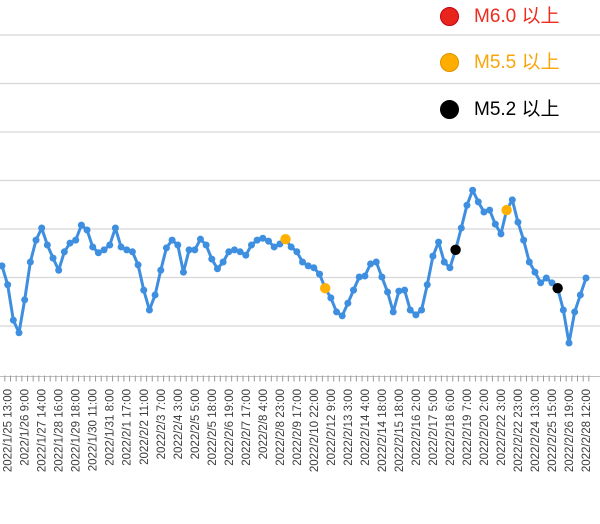 The image size is (600, 524). Describe the element at coordinates (247, 427) in the screenshot. I see `x-axis-label: 2022/2/7 17:00` at that location.